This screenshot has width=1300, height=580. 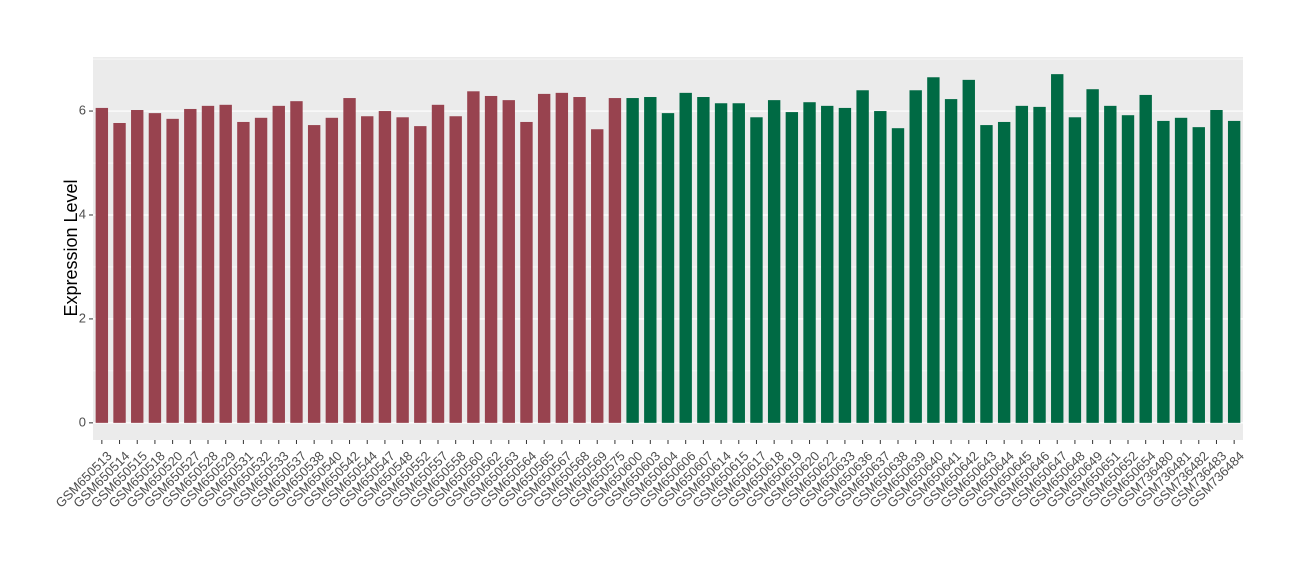 What do you see at coordinates (82, 213) in the screenshot?
I see `y-tick-label: 4` at bounding box center [82, 213].